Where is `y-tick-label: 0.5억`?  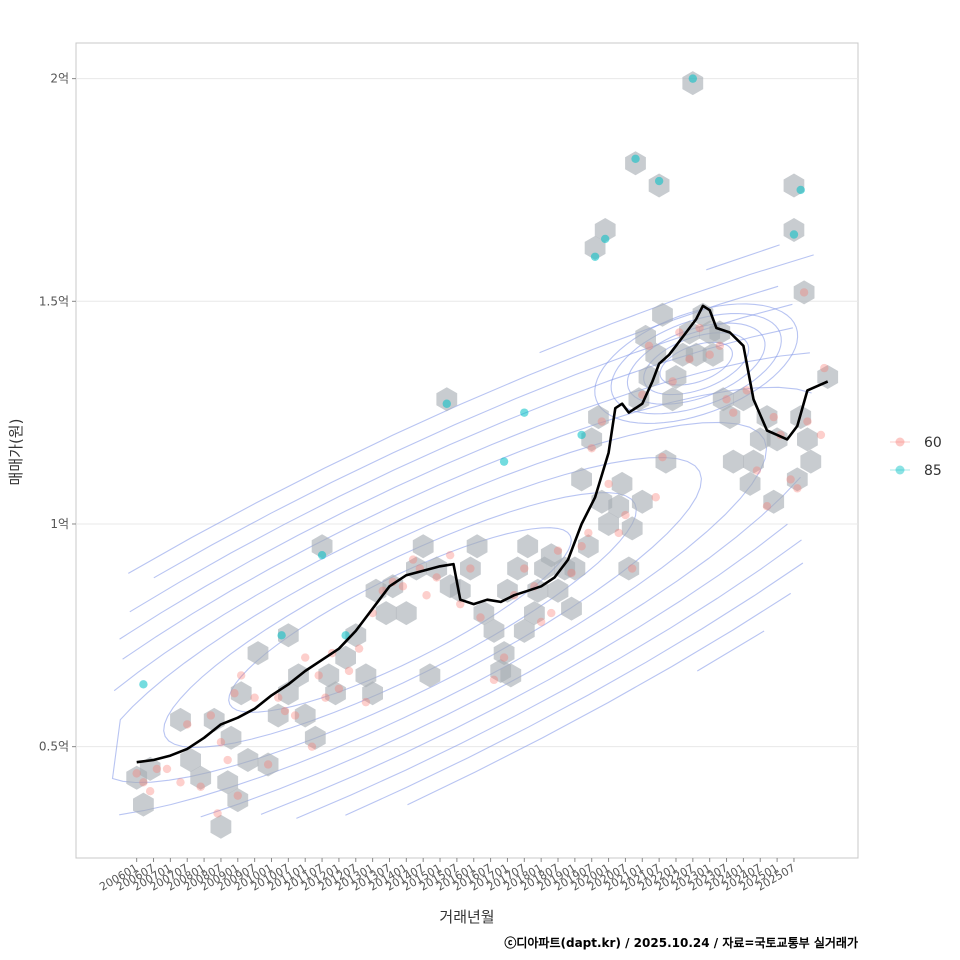 y-tick-label: 0.5억 is located at coordinates (54, 747).